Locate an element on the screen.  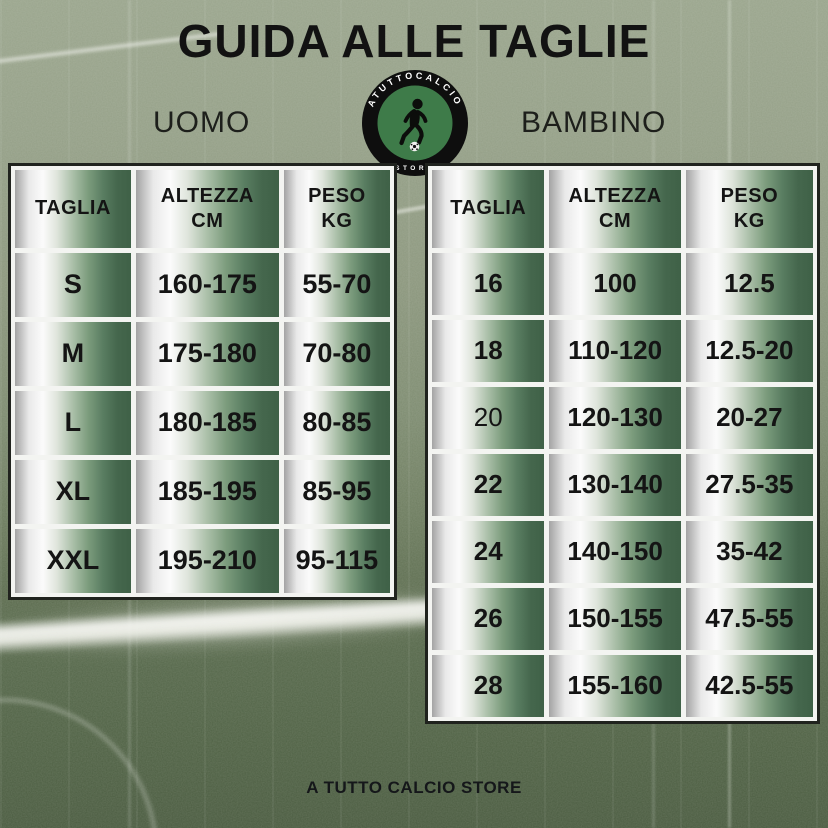
table-cell: 185-195 is located at coordinates (207, 491).